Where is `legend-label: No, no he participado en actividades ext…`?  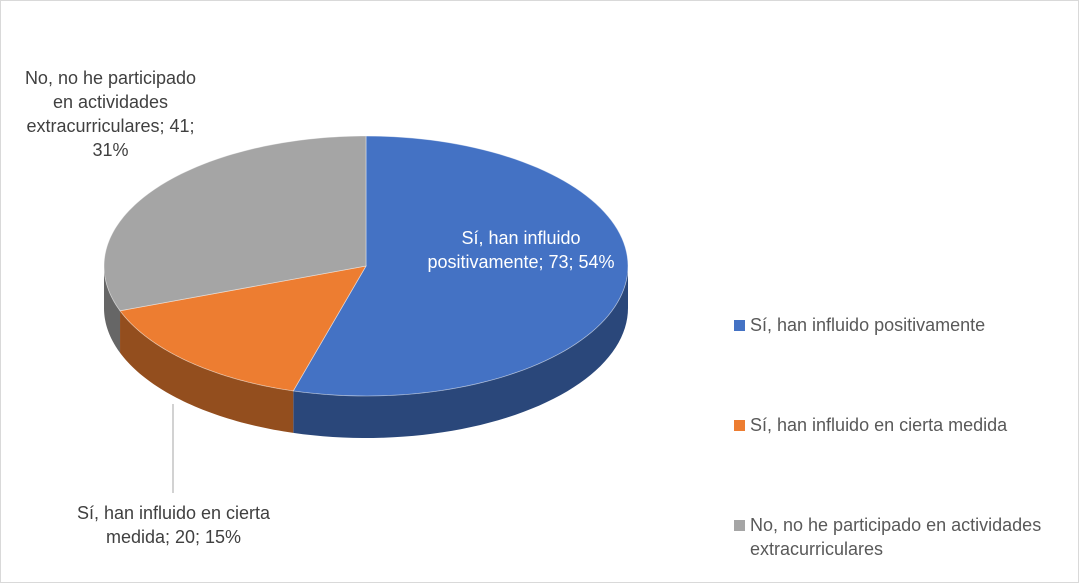
legend-label: No, no he participado en actividades ext… is located at coordinates (896, 537).